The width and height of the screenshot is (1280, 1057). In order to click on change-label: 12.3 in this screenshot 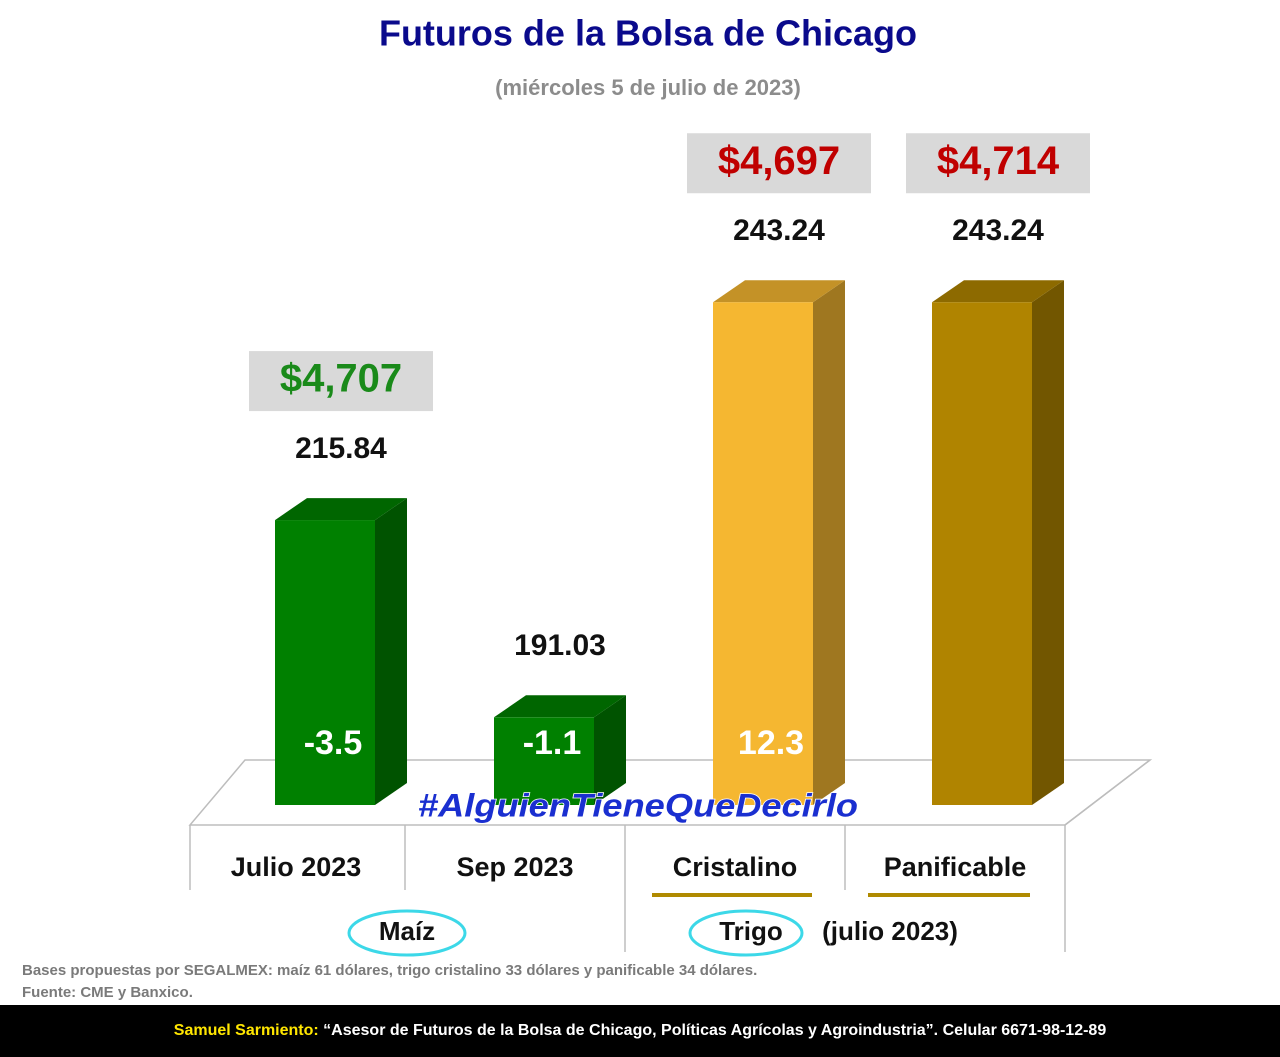, I will do `click(771, 743)`.